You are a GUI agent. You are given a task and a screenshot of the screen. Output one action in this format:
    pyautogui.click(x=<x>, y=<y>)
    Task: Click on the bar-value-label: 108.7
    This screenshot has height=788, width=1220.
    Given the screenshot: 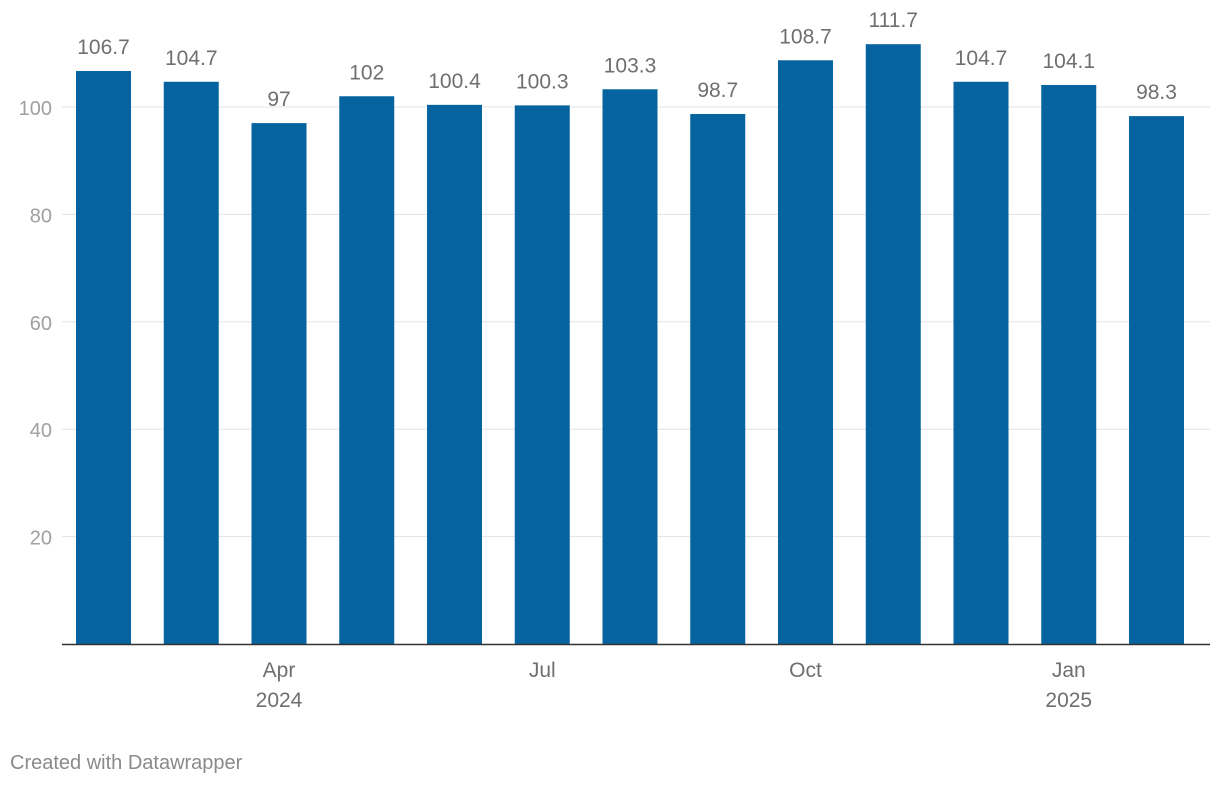 What is the action you would take?
    pyautogui.click(x=805, y=36)
    